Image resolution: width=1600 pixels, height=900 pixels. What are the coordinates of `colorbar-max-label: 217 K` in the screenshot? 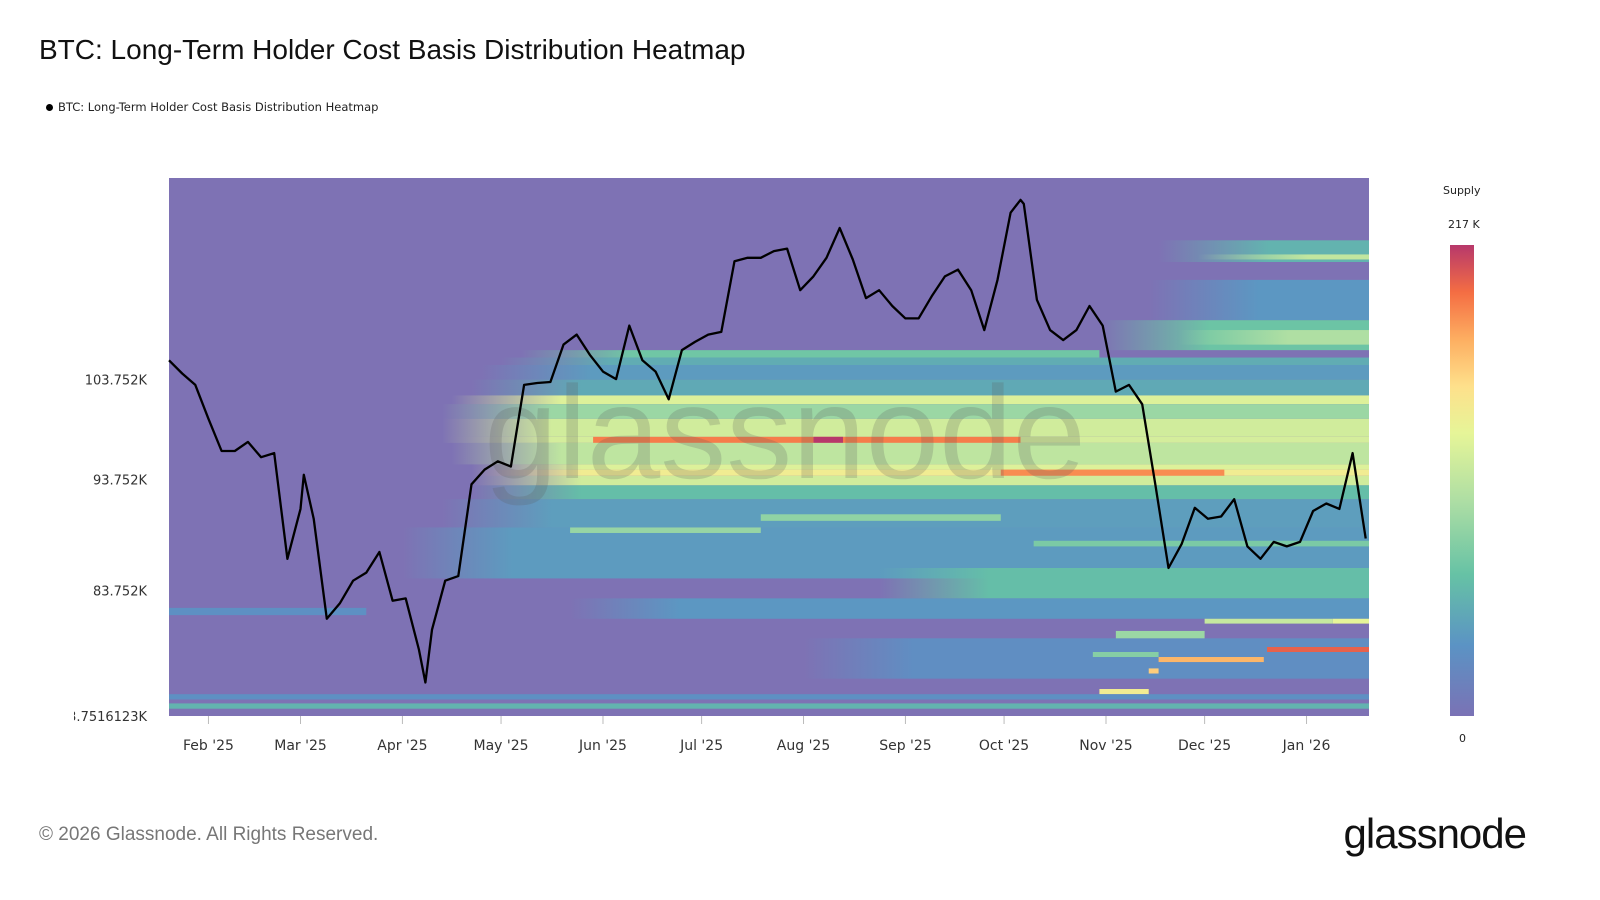 It's located at (1464, 224).